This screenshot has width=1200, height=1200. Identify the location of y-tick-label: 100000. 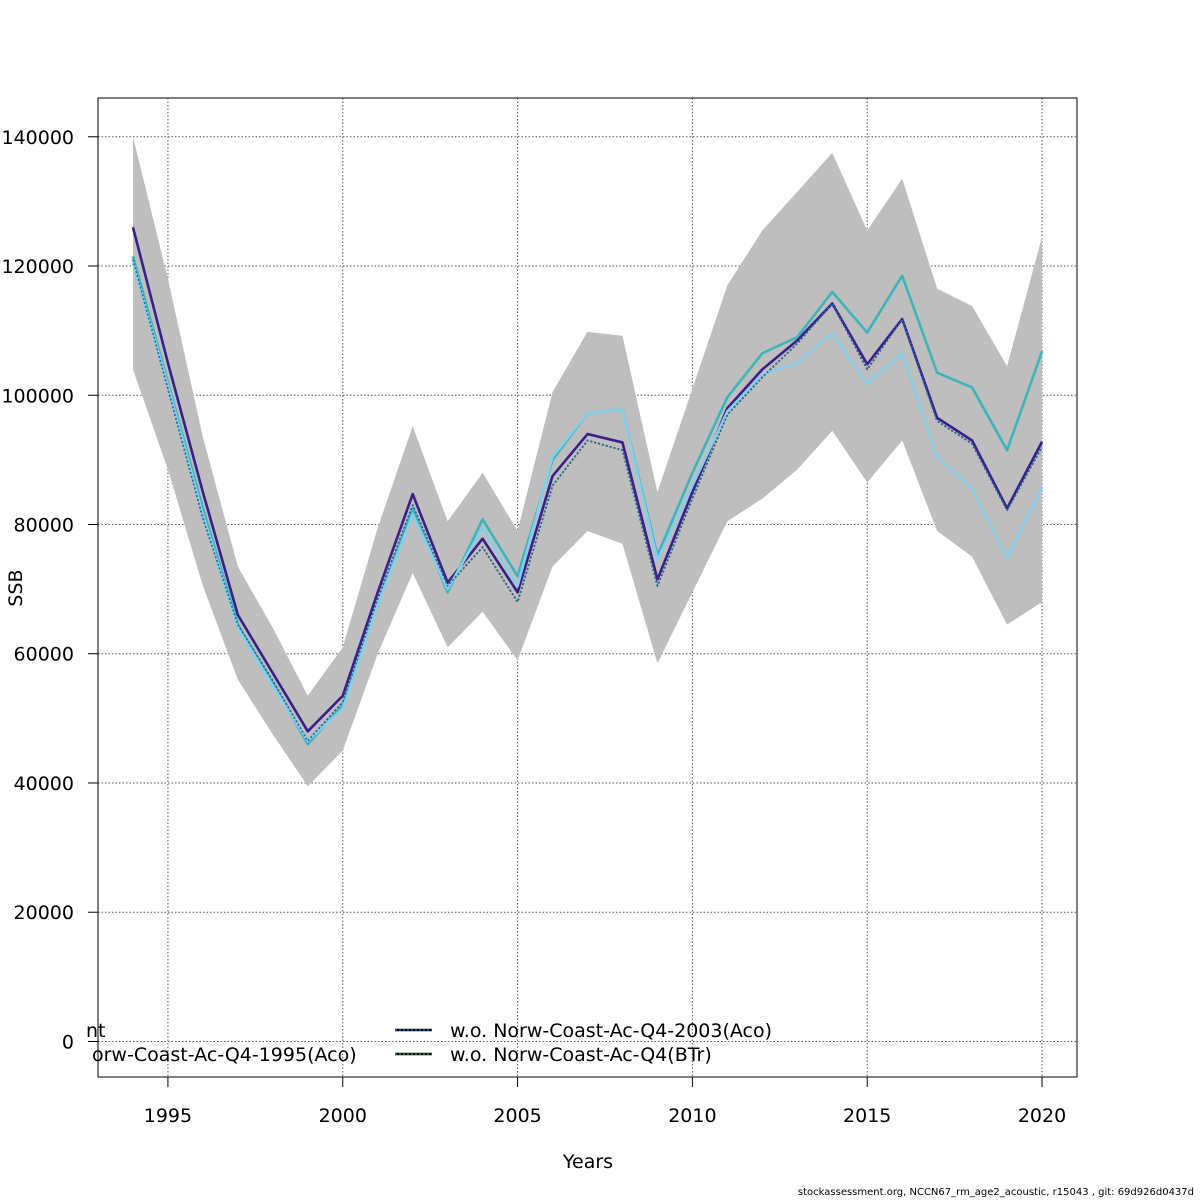
(37, 396).